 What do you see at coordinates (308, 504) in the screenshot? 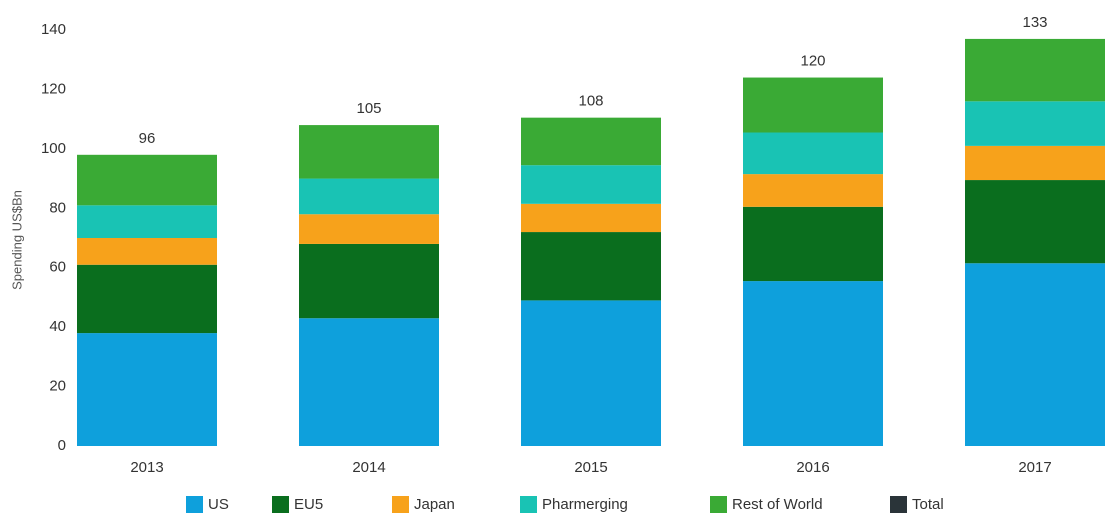
I see `legend-label: EU5` at bounding box center [308, 504].